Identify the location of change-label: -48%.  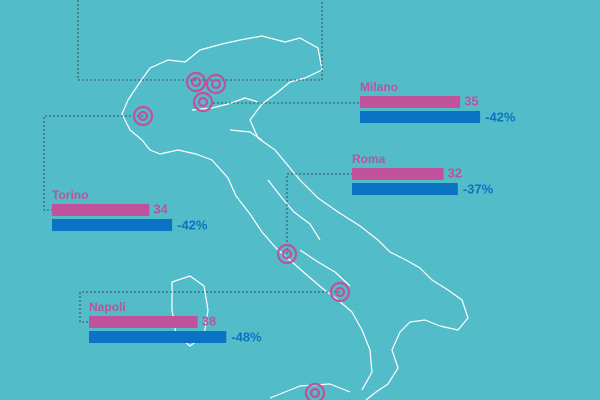
(246, 336).